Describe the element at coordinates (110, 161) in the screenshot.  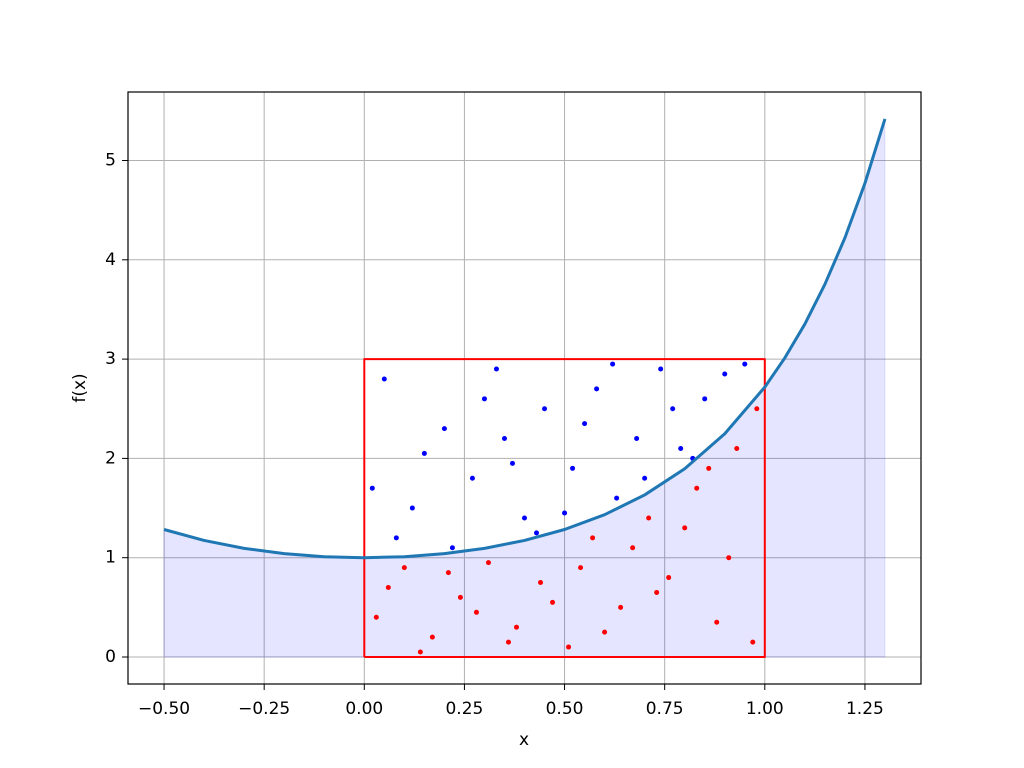
I see `y-tick-label: 5` at that location.